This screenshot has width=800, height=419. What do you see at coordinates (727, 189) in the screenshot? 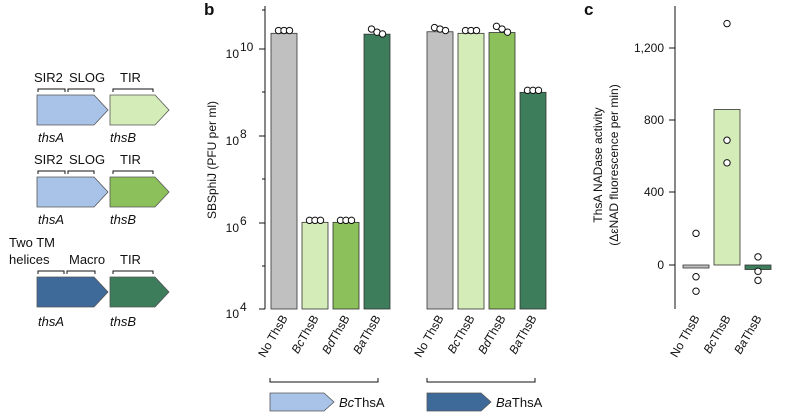
I see `bars-c` at bounding box center [727, 189].